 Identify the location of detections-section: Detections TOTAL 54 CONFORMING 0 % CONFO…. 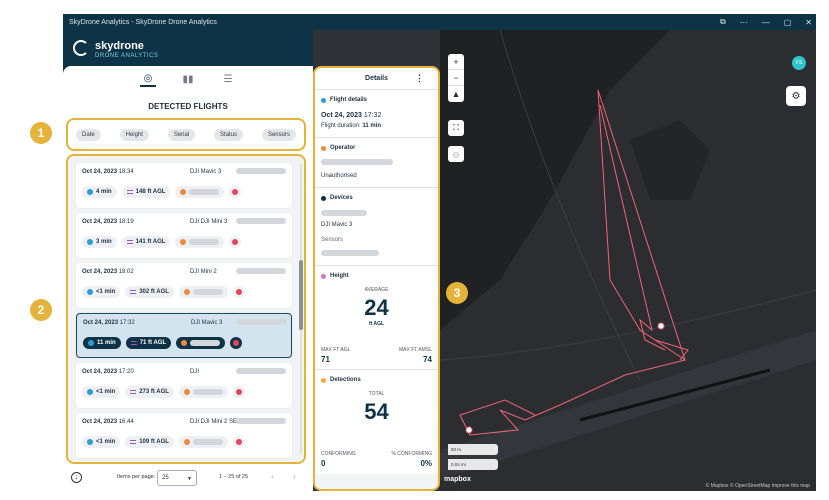
(376, 422).